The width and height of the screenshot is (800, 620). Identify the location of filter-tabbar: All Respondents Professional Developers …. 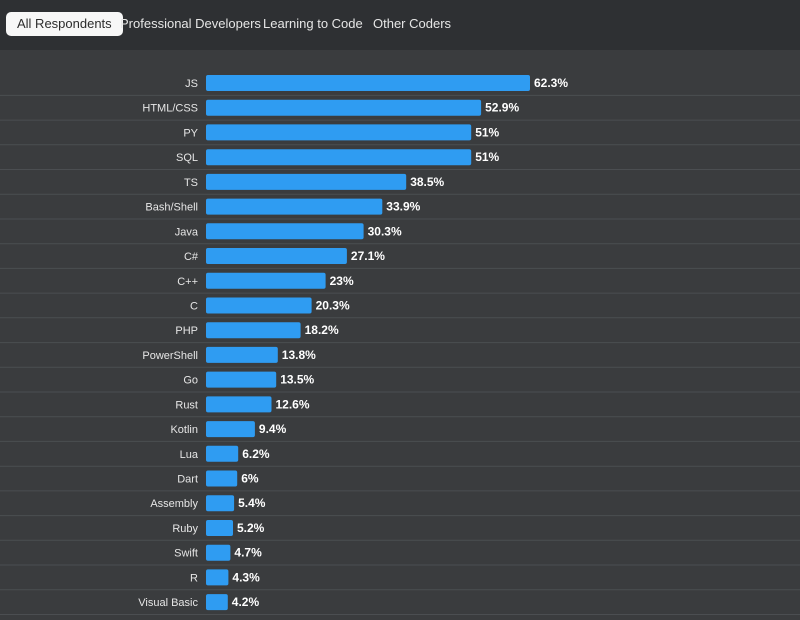
(400, 25).